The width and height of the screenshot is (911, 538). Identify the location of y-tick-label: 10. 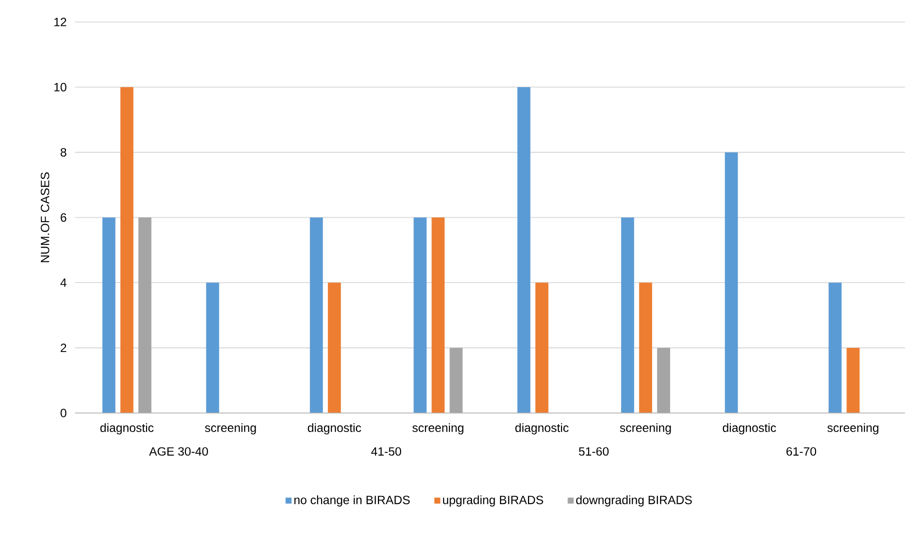
(60, 87).